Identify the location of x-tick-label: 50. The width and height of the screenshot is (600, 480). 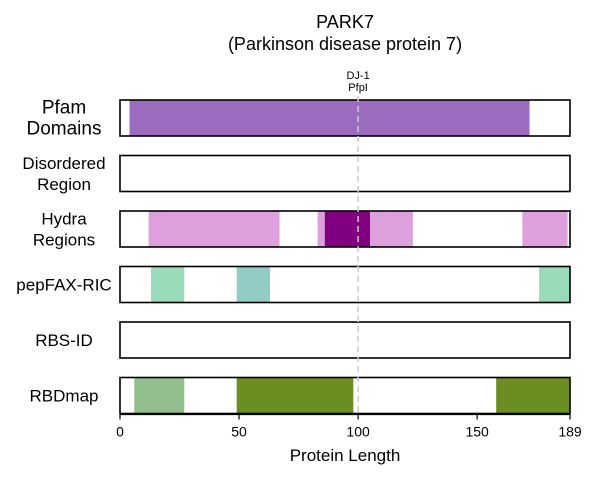
(239, 432).